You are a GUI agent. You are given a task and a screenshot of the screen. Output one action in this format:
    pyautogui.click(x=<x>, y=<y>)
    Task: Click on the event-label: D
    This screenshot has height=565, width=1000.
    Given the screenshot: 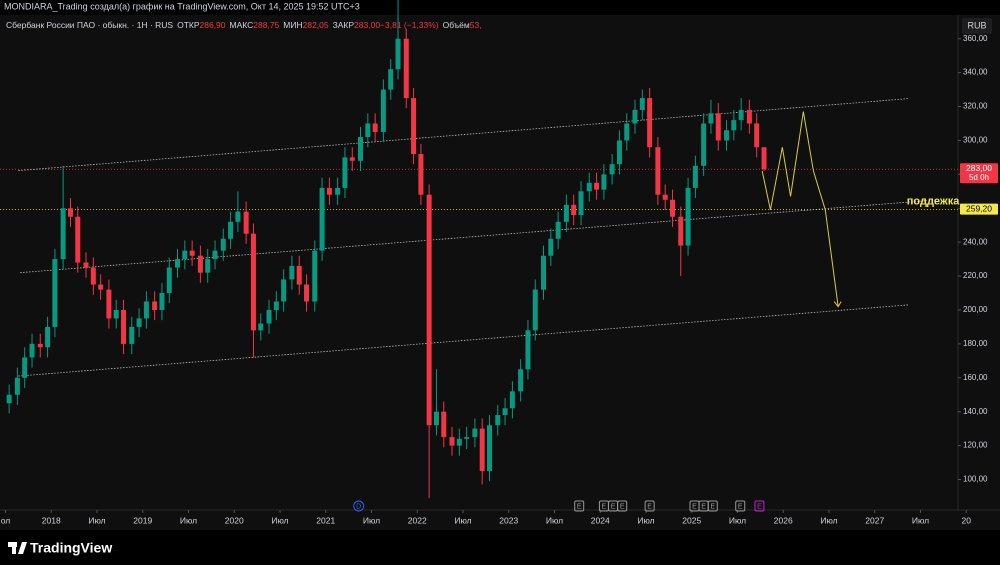 What is the action you would take?
    pyautogui.click(x=358, y=506)
    